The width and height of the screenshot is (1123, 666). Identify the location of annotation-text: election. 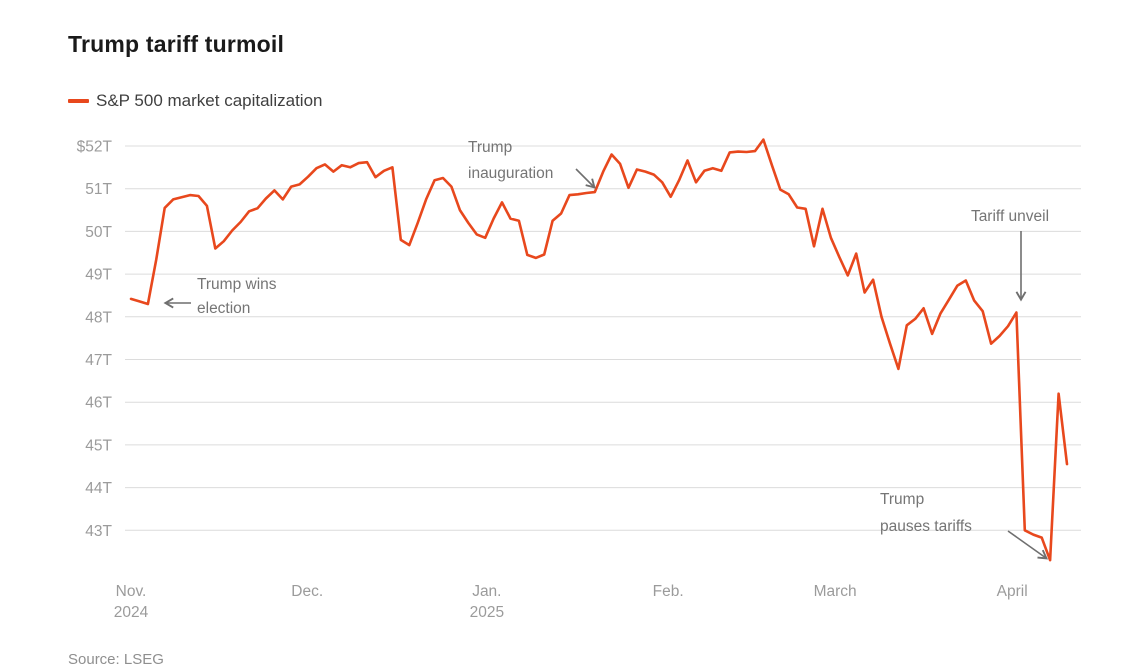
(223, 308).